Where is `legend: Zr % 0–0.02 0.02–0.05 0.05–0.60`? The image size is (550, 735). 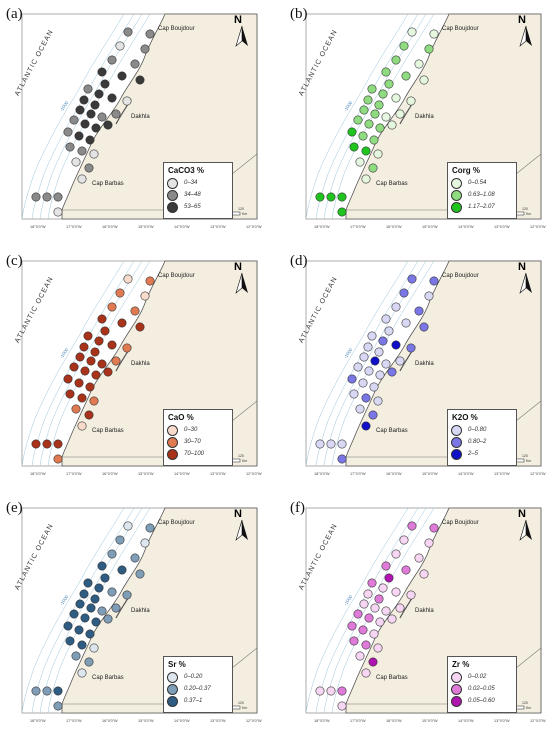
legend: Zr % 0–0.02 0.02–0.05 0.05–0.60 is located at coordinates (482, 684).